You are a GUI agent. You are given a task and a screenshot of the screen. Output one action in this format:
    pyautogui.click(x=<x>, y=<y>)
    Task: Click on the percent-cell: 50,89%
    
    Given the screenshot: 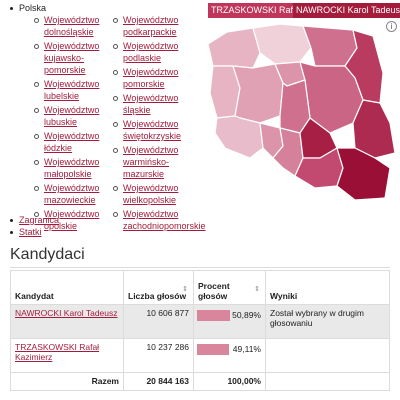 What is the action you would take?
    pyautogui.click(x=229, y=321)
    